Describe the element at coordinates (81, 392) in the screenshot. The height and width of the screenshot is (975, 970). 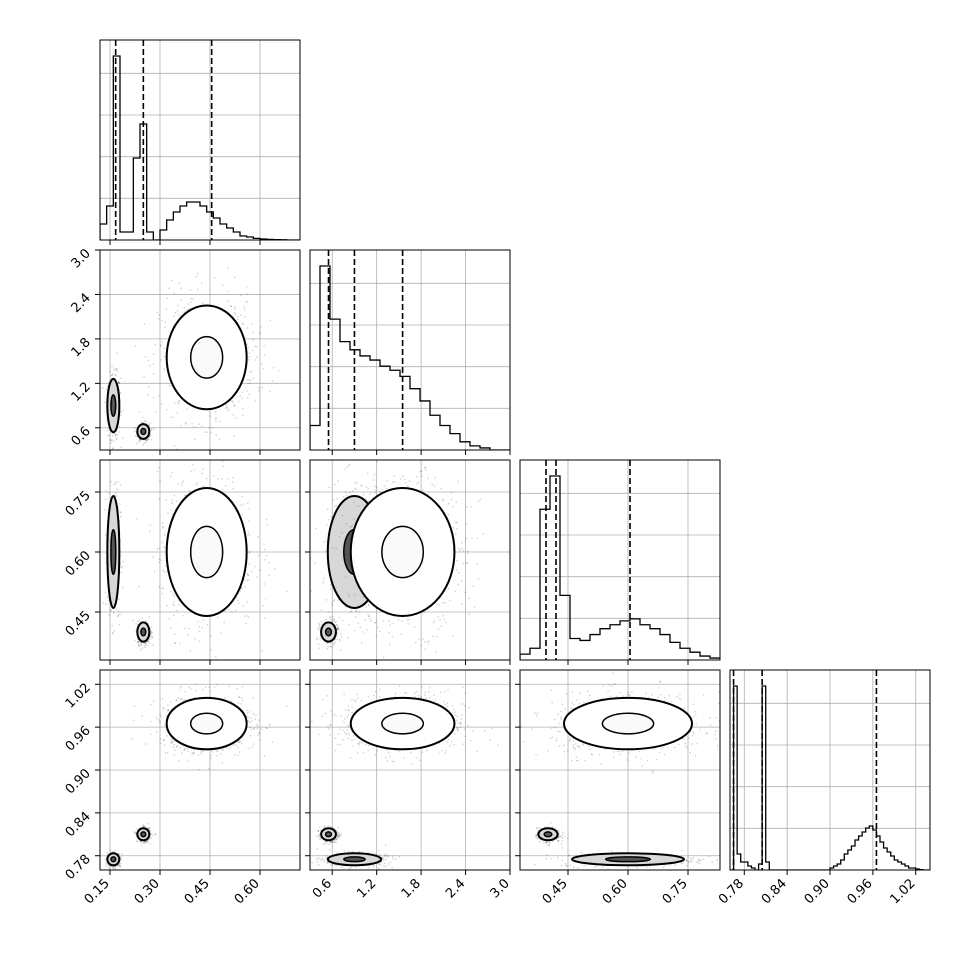
I see `y-tick-label: 1.2` at that location.